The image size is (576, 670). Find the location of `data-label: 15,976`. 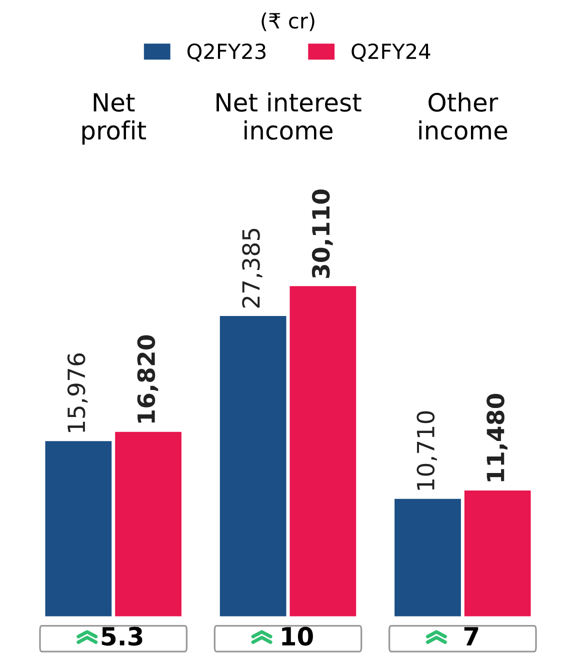

data-label: 15,976 is located at coordinates (77, 392).